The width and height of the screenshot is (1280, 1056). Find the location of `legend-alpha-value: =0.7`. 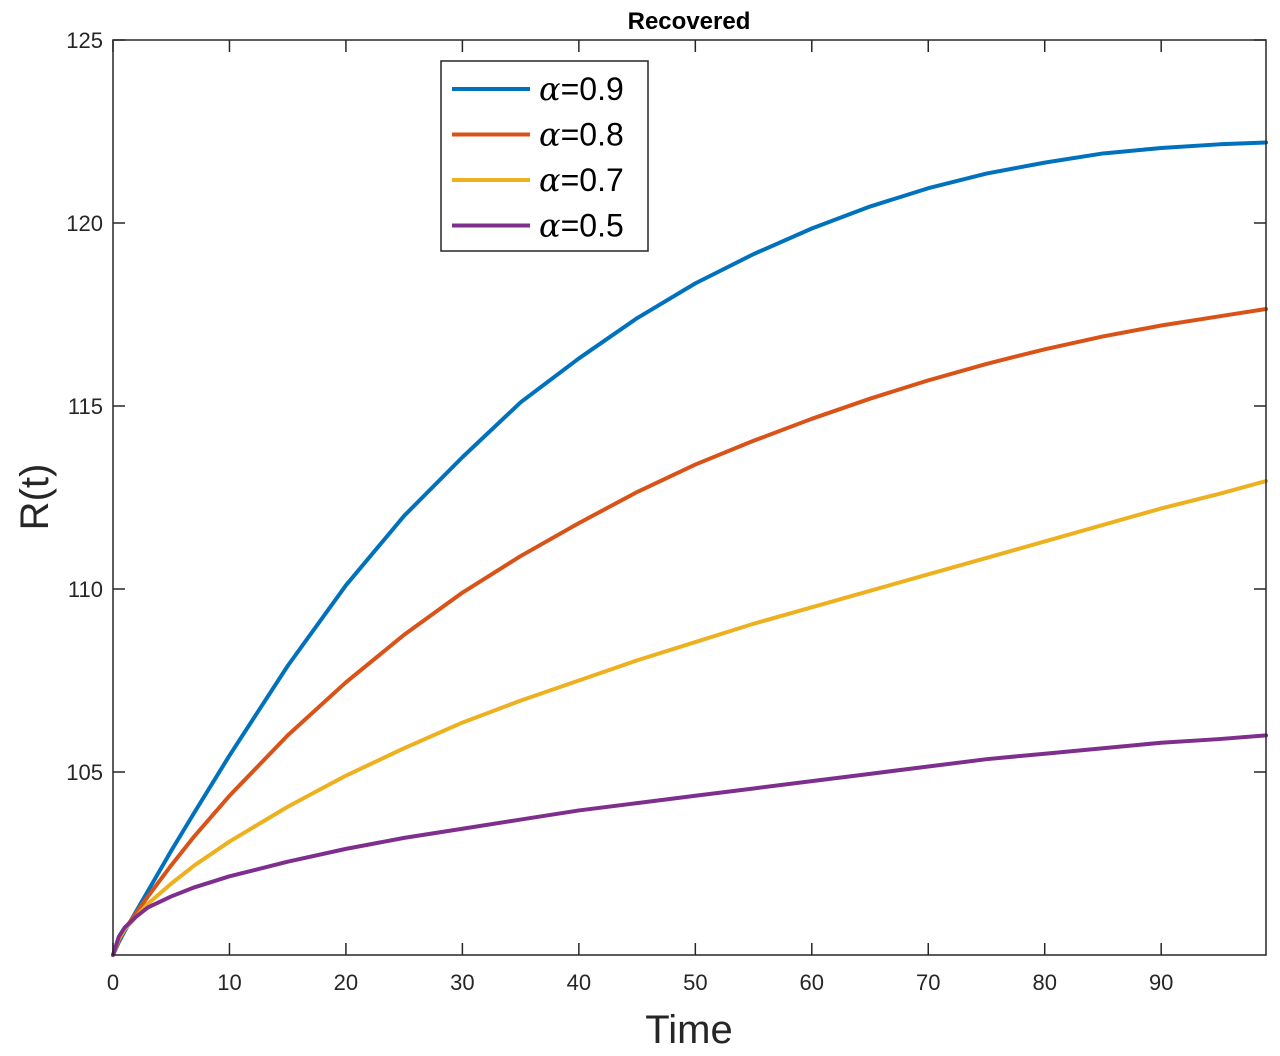

legend-alpha-value: =0.7 is located at coordinates (592, 180).